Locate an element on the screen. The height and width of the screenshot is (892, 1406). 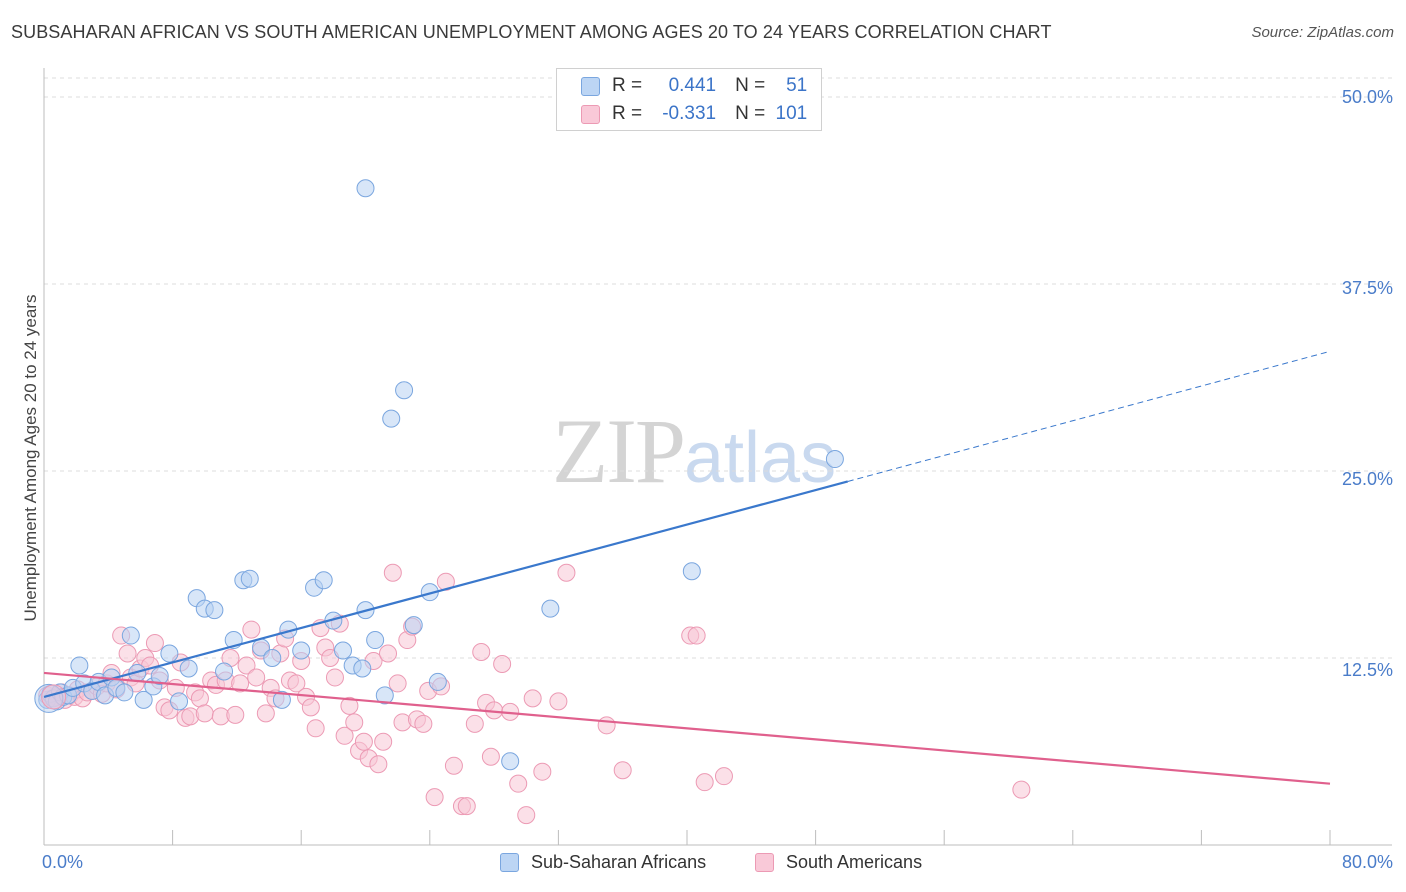
y-tick-label: 12.5% is located at coordinates (1367, 670).